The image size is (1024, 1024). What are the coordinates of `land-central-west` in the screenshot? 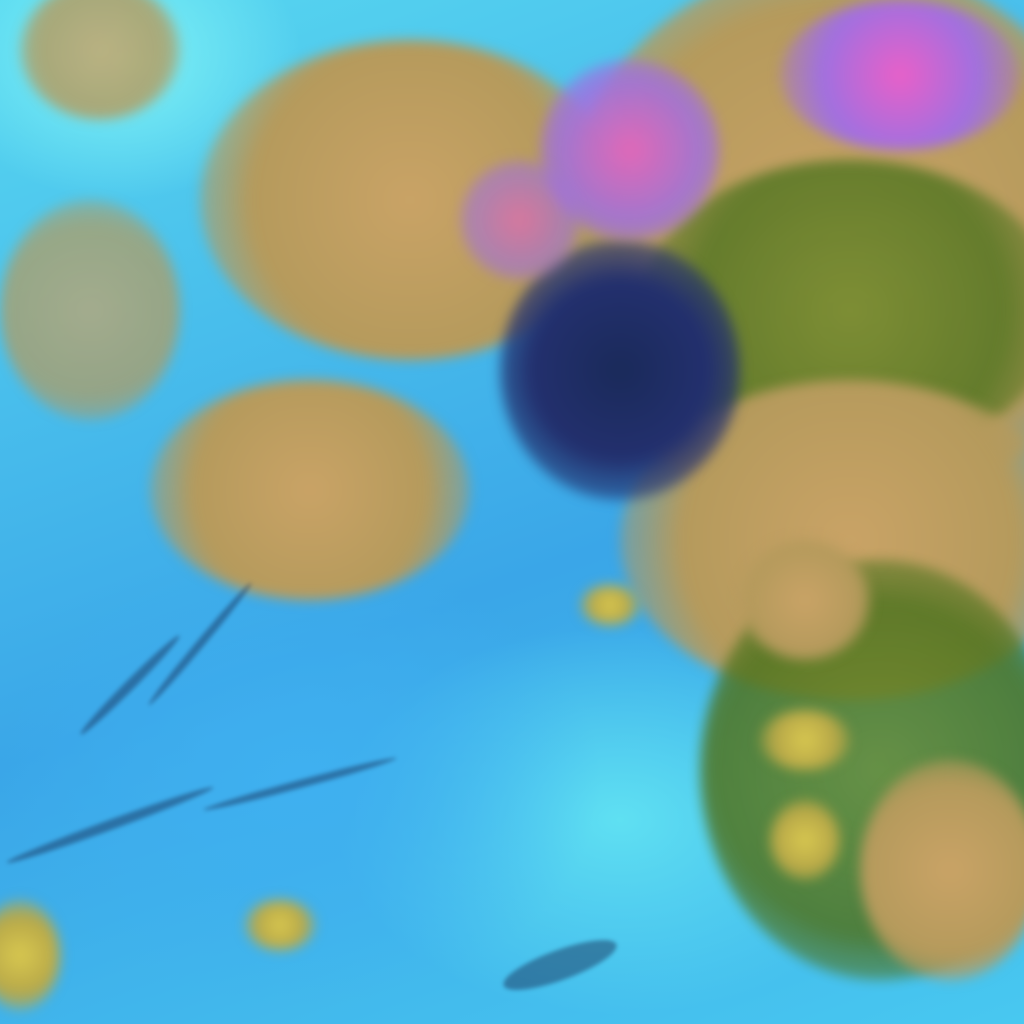 It's located at (310, 490).